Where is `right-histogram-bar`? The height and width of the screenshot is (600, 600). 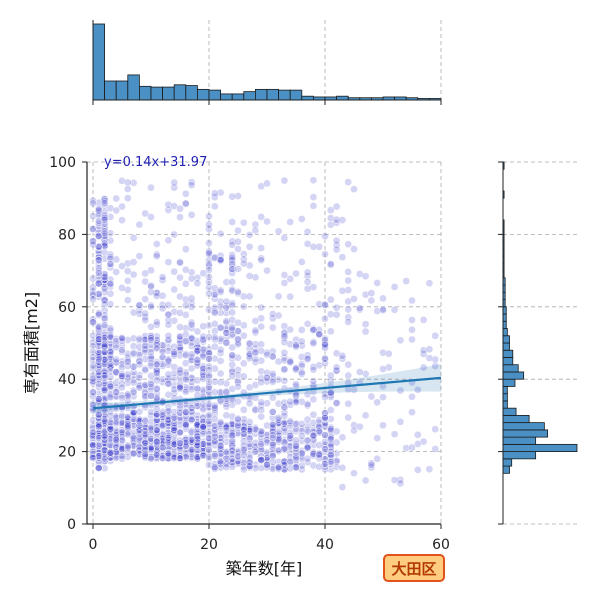 right-histogram-bar is located at coordinates (508, 361).